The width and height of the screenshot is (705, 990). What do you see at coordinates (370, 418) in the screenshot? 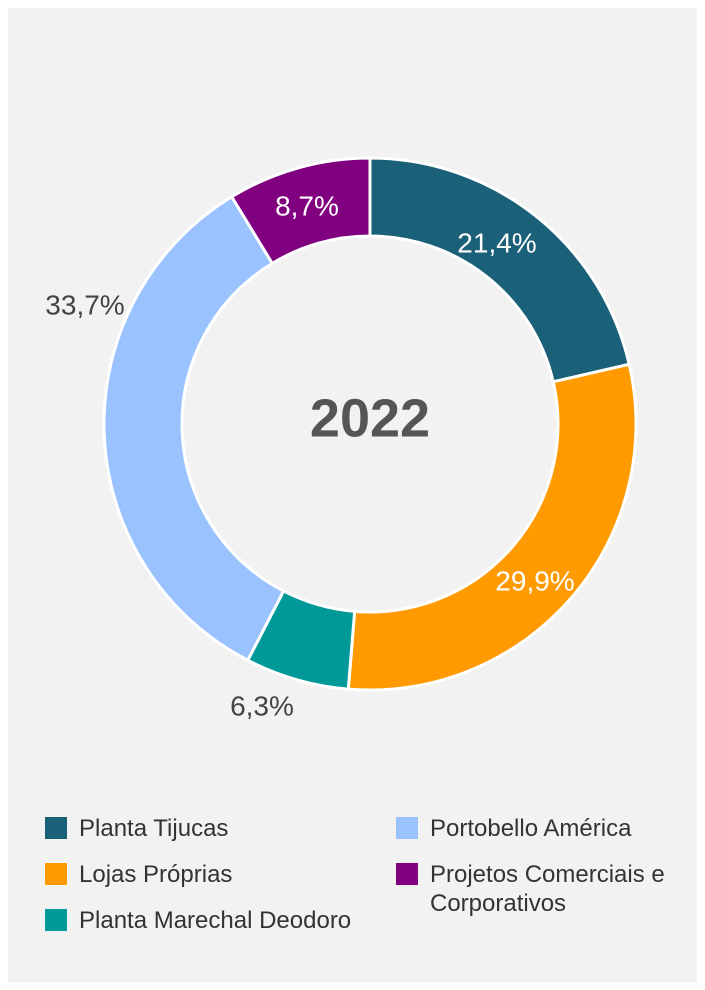
I see `center-label: 2022` at bounding box center [370, 418].